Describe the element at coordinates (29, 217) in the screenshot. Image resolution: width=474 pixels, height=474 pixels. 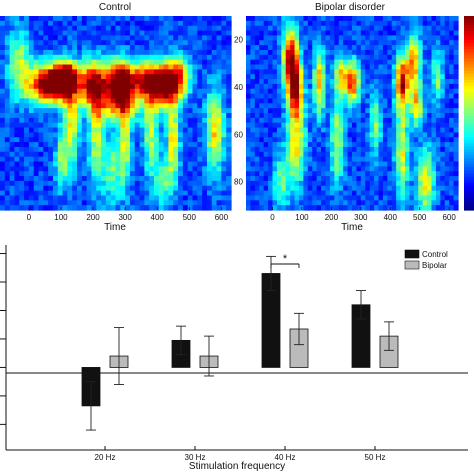
I see `heatmap-x-tick-label: 0` at that location.